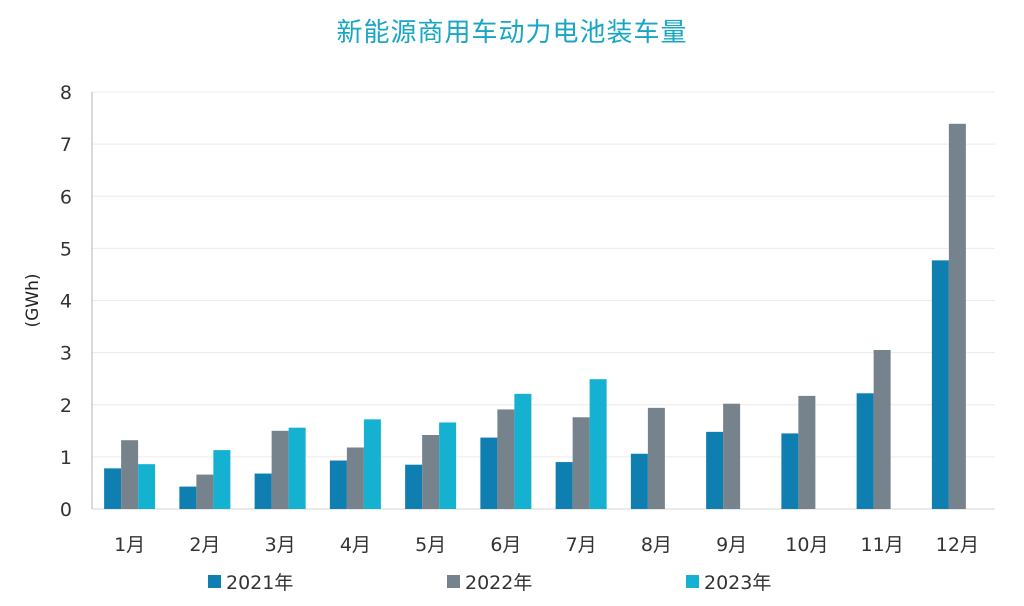  I want to click on y-tick-label: 4, so click(66, 302).